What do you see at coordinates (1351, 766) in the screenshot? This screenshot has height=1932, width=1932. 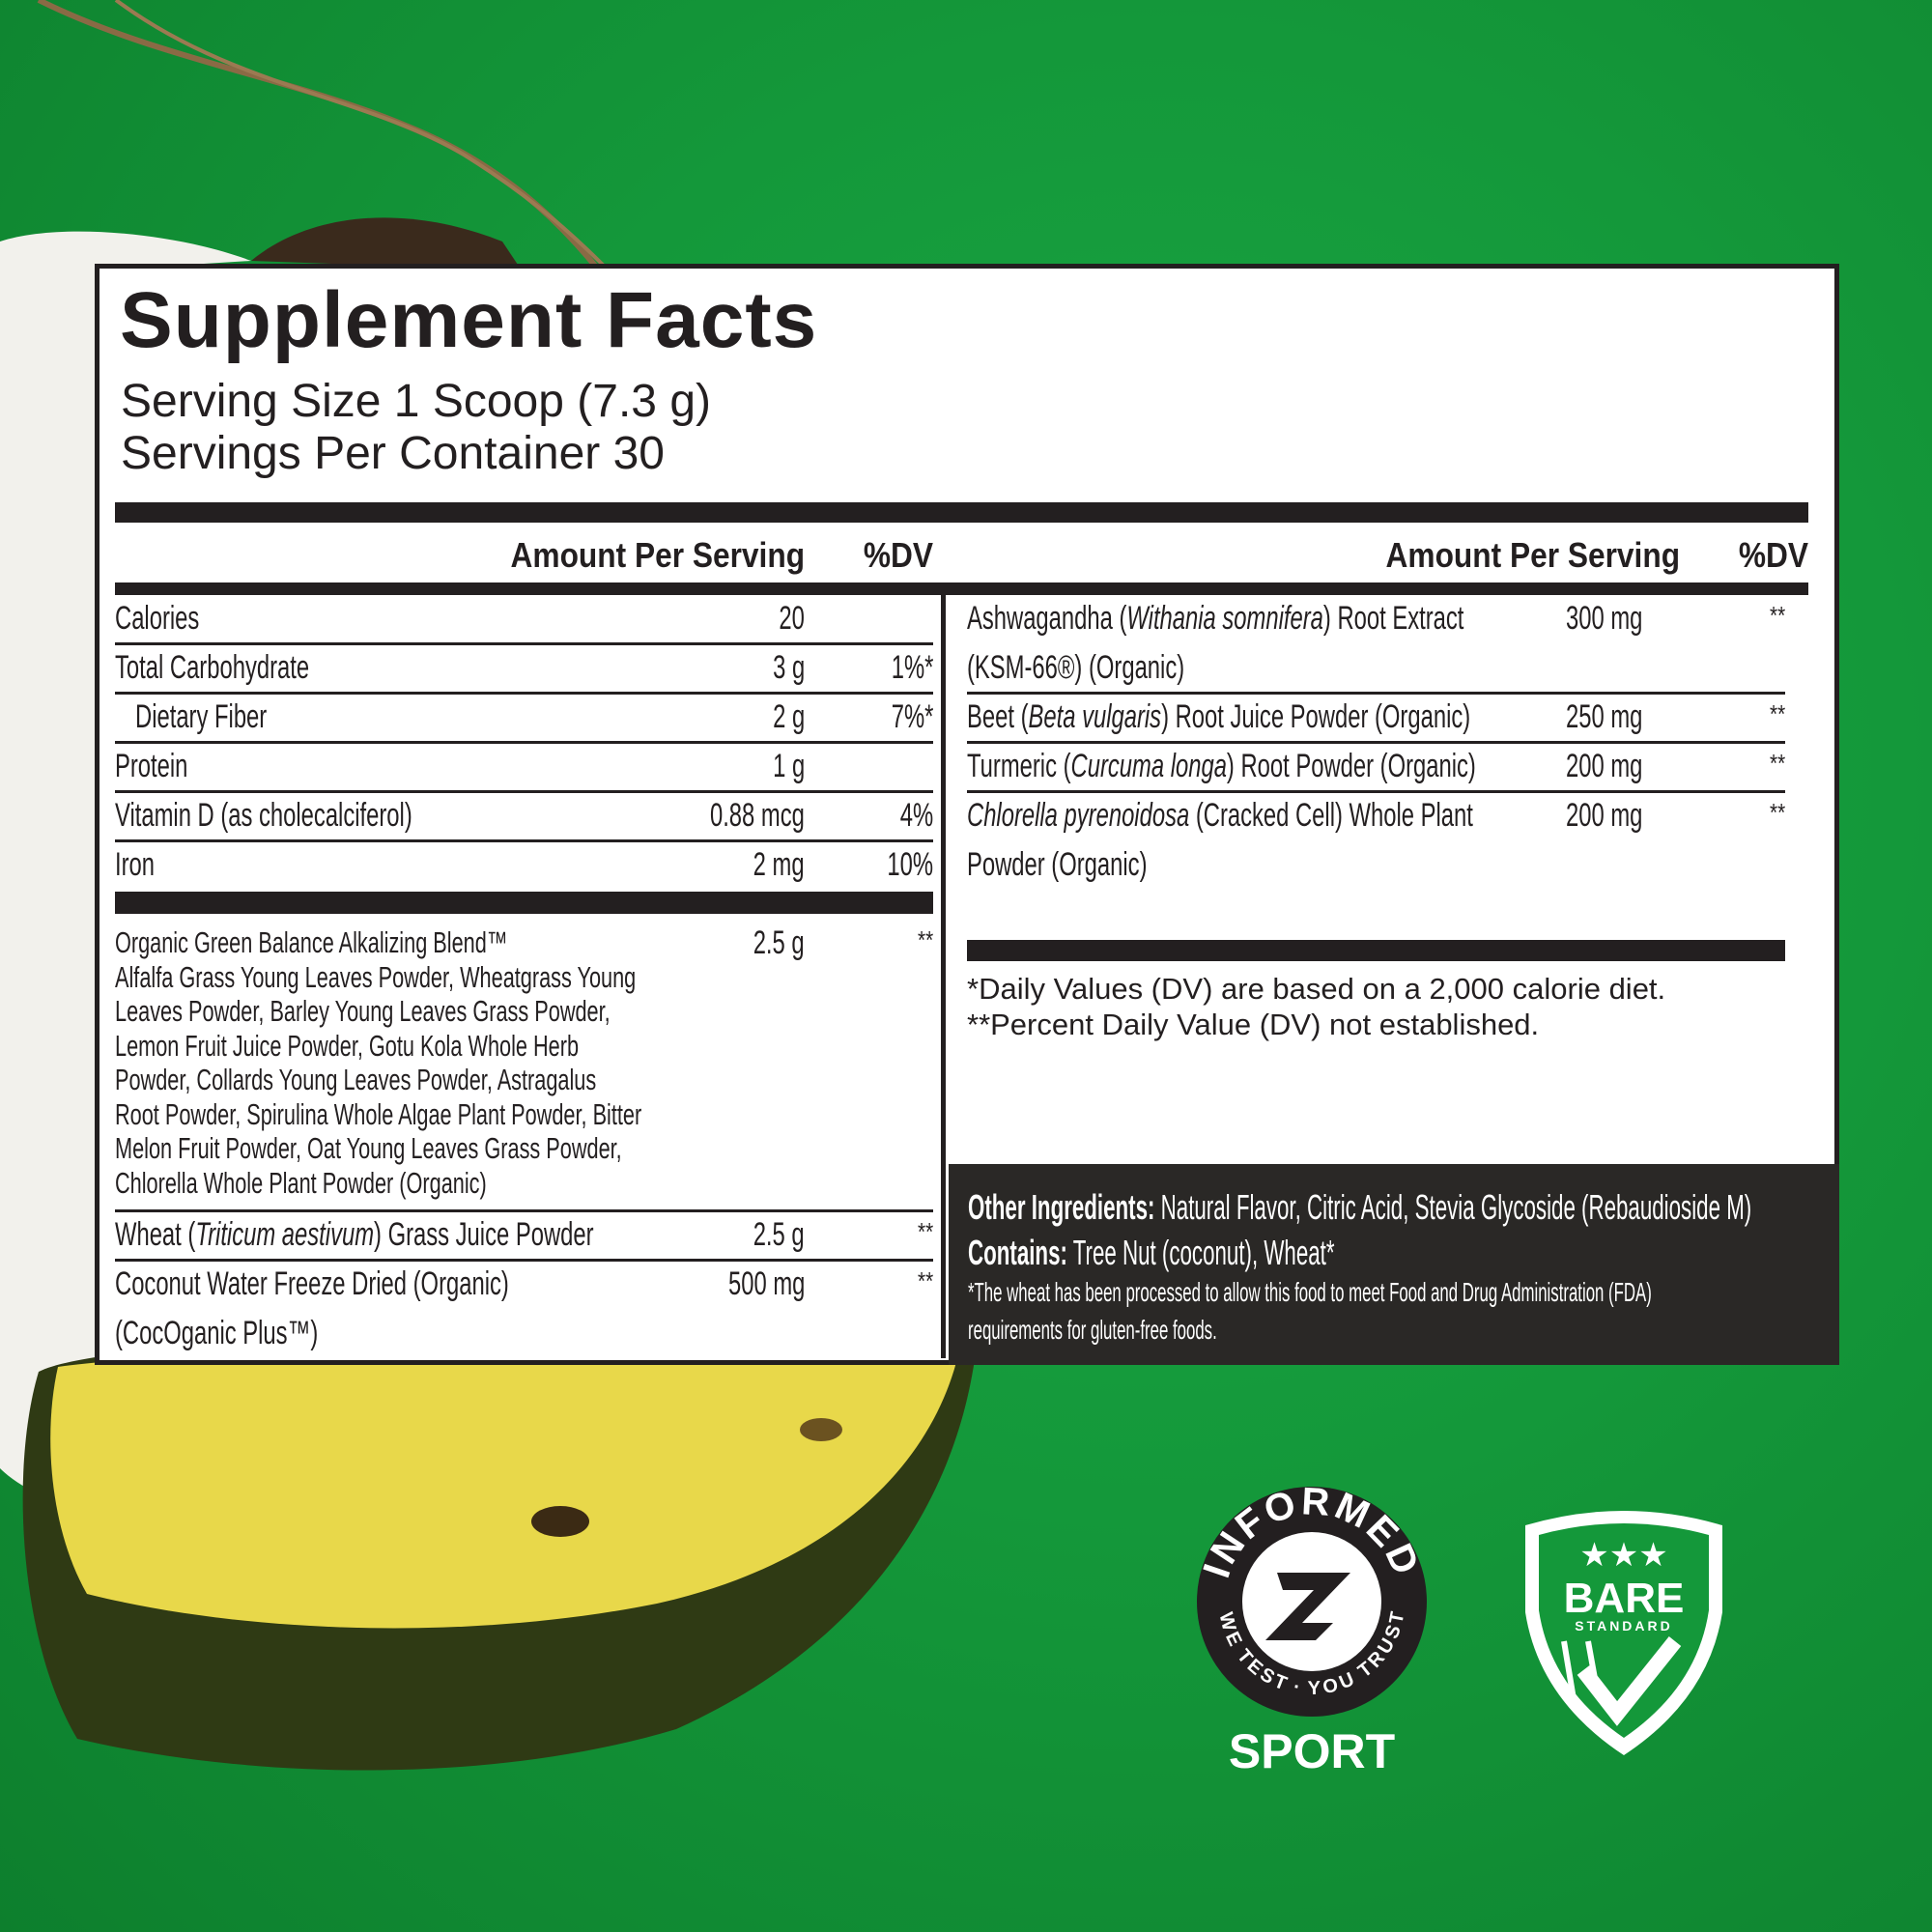 I see `name-post: ) Root Powder (Organic)` at bounding box center [1351, 766].